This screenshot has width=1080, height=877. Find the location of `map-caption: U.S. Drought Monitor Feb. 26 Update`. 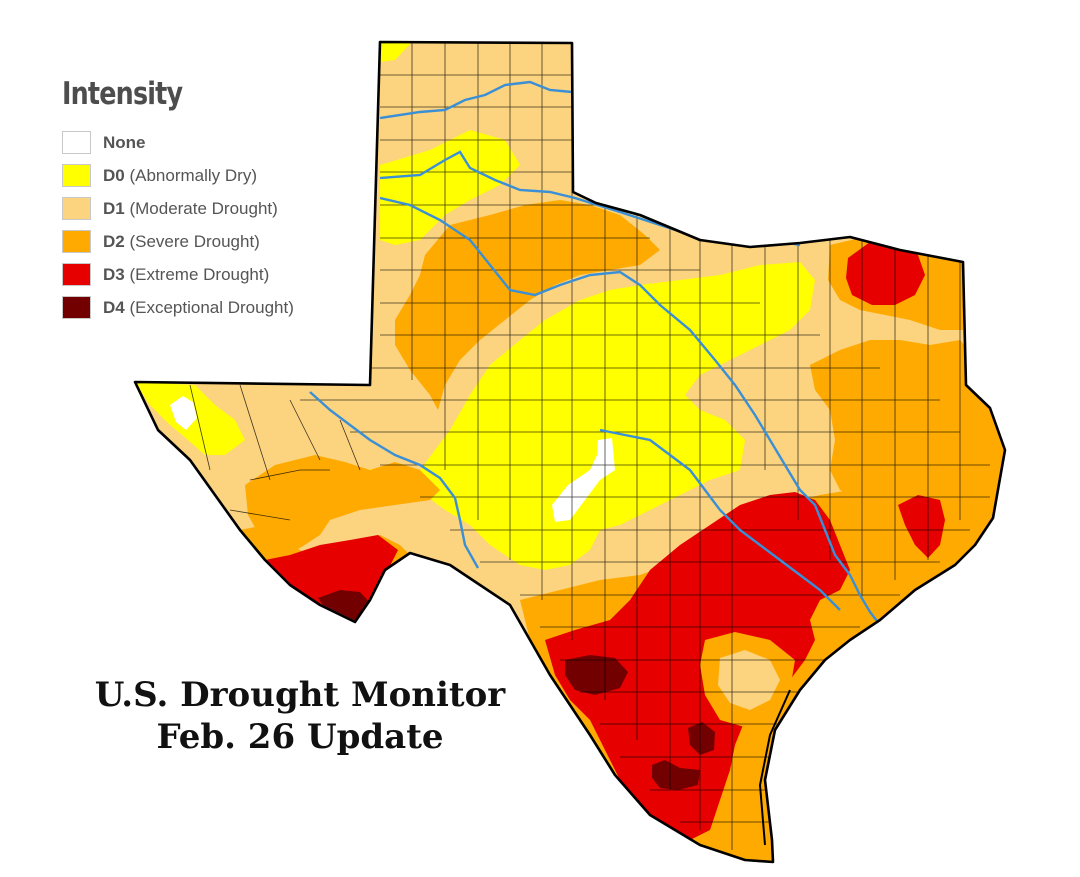

map-caption: U.S. Drought Monitor Feb. 26 Update is located at coordinates (300, 716).